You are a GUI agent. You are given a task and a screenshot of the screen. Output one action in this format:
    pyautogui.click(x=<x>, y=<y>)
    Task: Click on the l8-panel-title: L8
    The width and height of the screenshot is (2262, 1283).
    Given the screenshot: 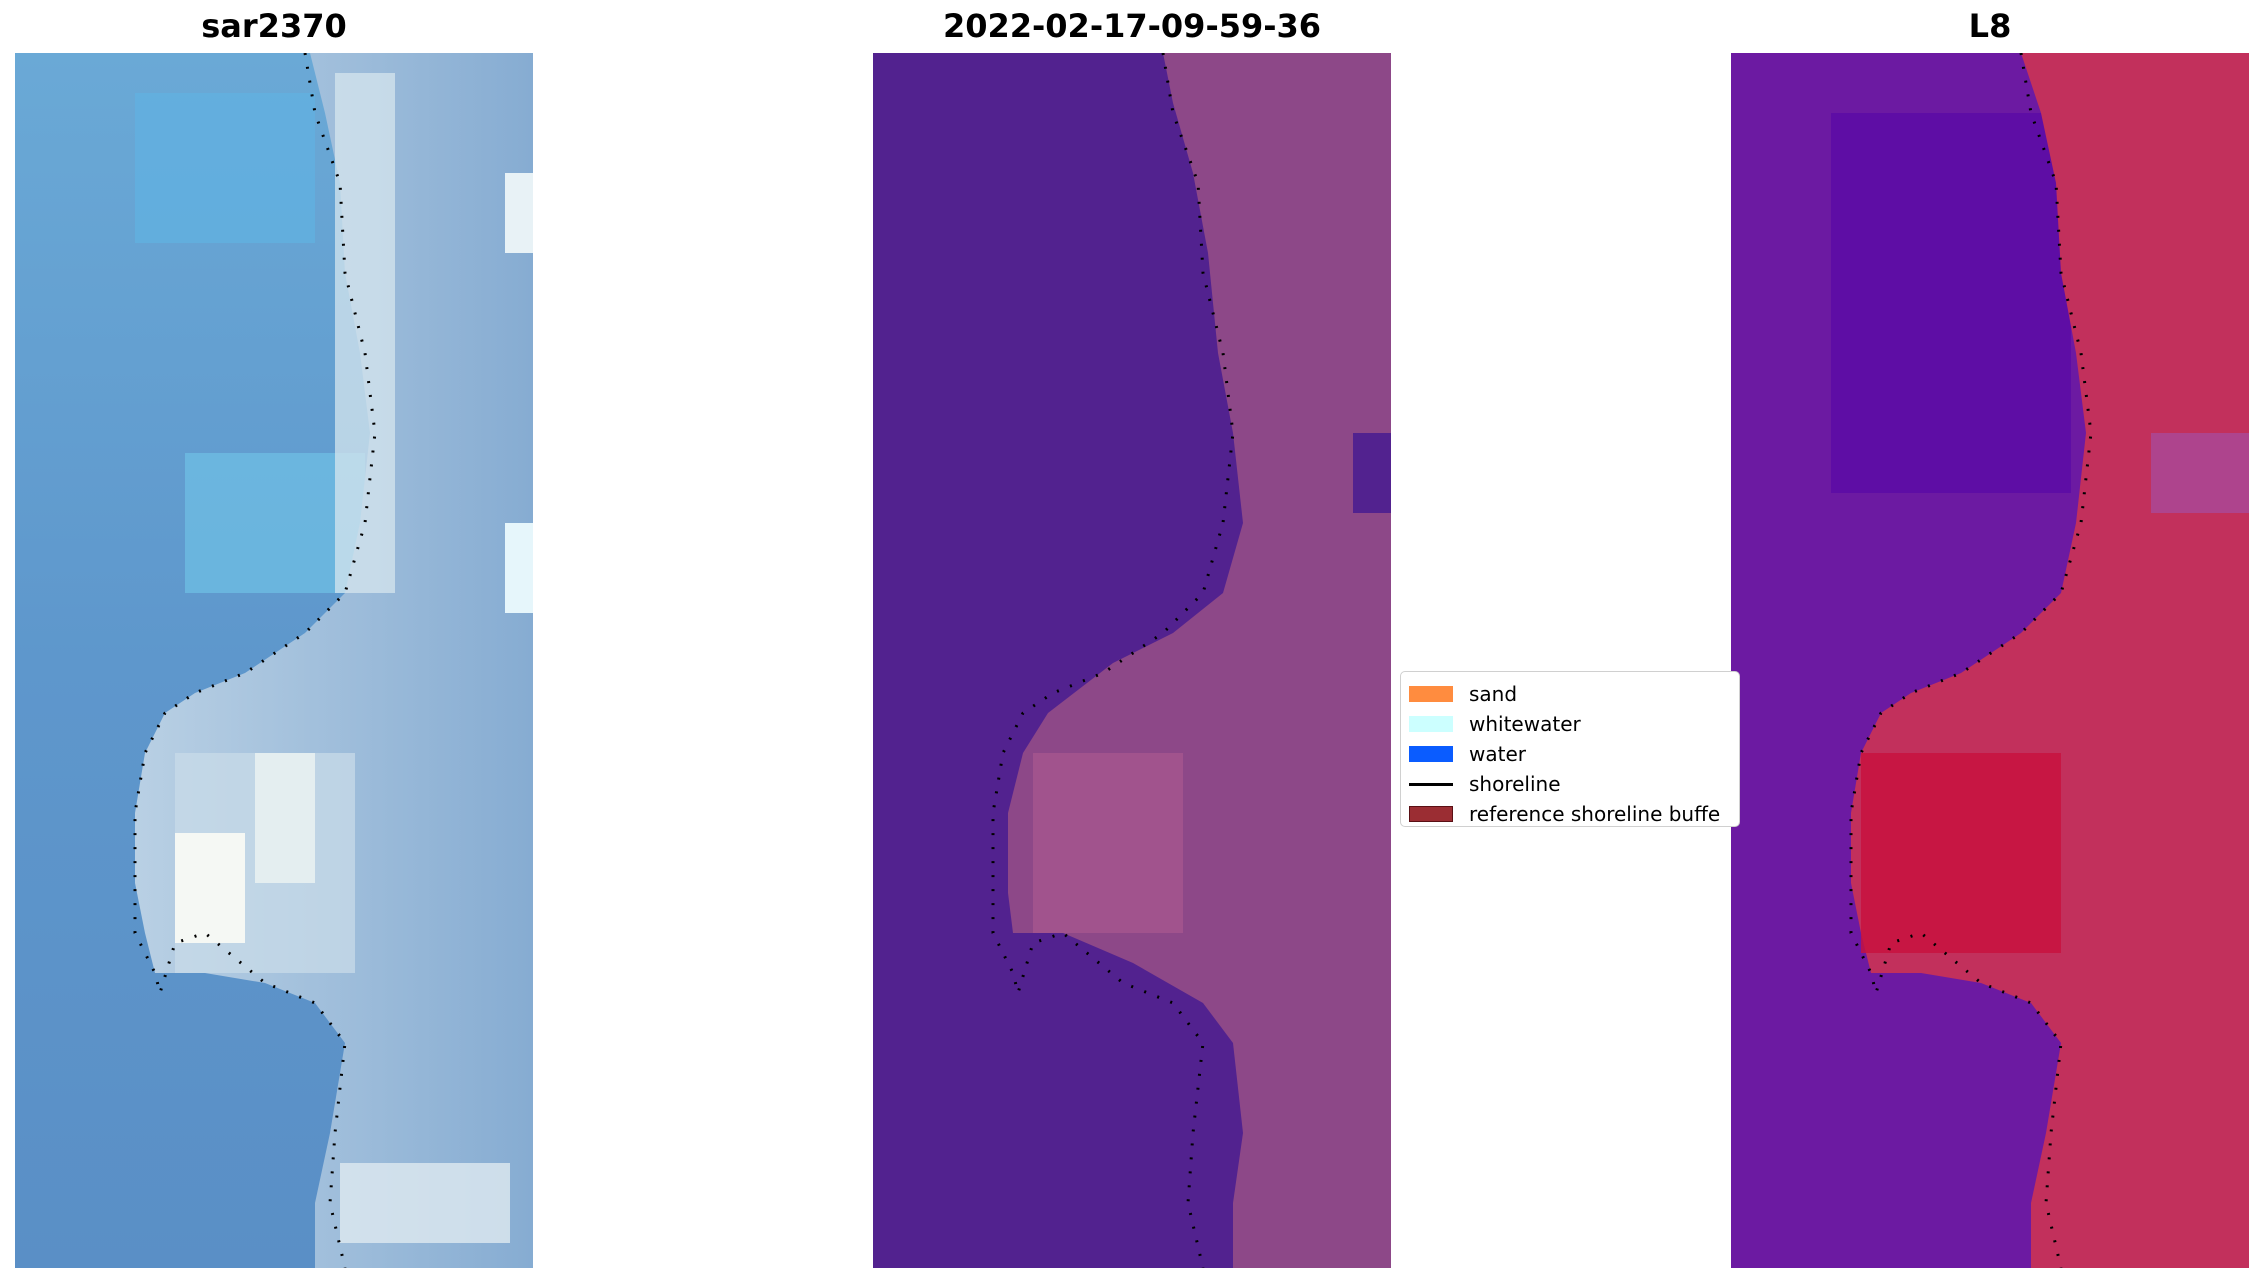 What is the action you would take?
    pyautogui.click(x=1990, y=26)
    